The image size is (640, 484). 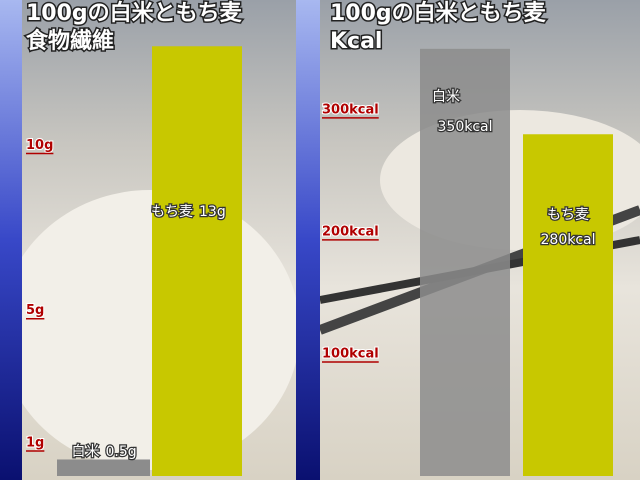 I want to click on chart-subtitle: Kcal, so click(x=356, y=41).